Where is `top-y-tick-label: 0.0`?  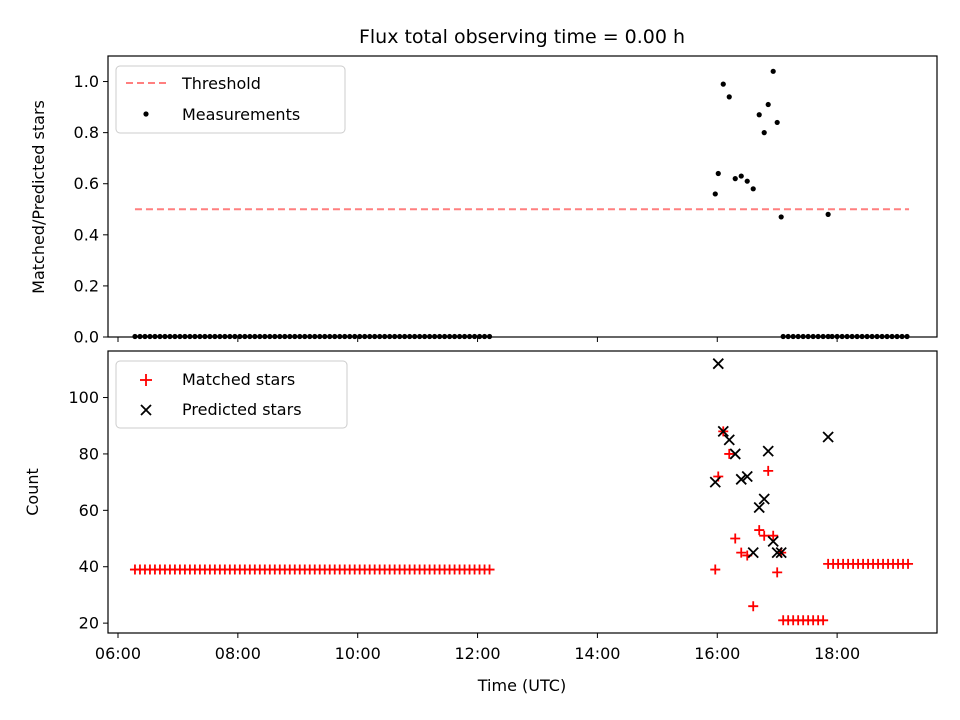 top-y-tick-label: 0.0 is located at coordinates (86, 337).